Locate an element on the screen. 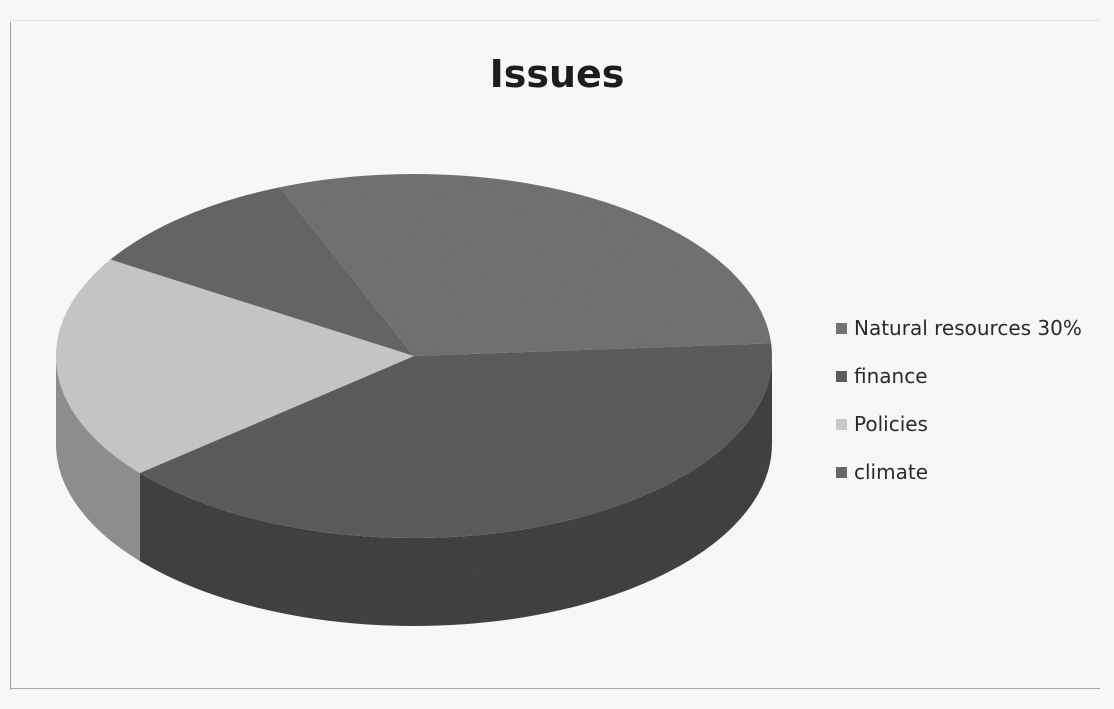 The height and width of the screenshot is (709, 1114). legend-item: Policies is located at coordinates (959, 424).